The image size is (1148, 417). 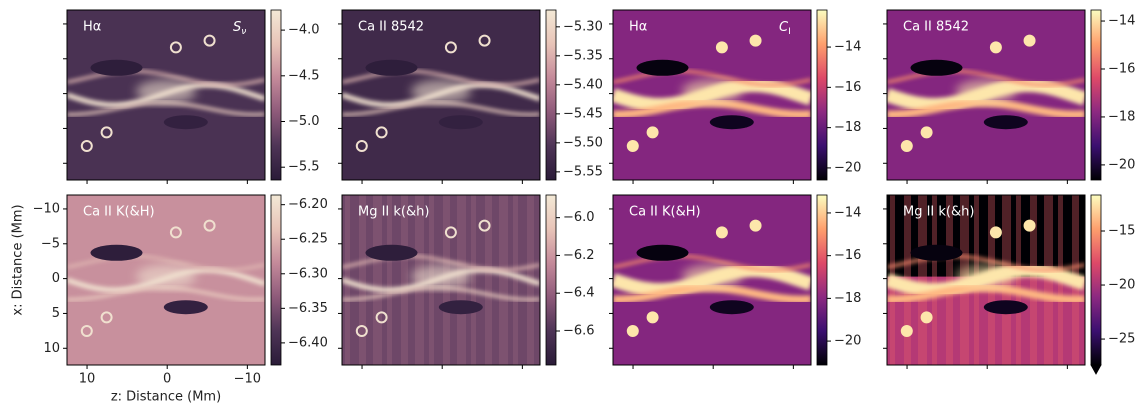 What do you see at coordinates (308, 273) in the screenshot?
I see `colorbar-tick-label: −6.30` at bounding box center [308, 273].